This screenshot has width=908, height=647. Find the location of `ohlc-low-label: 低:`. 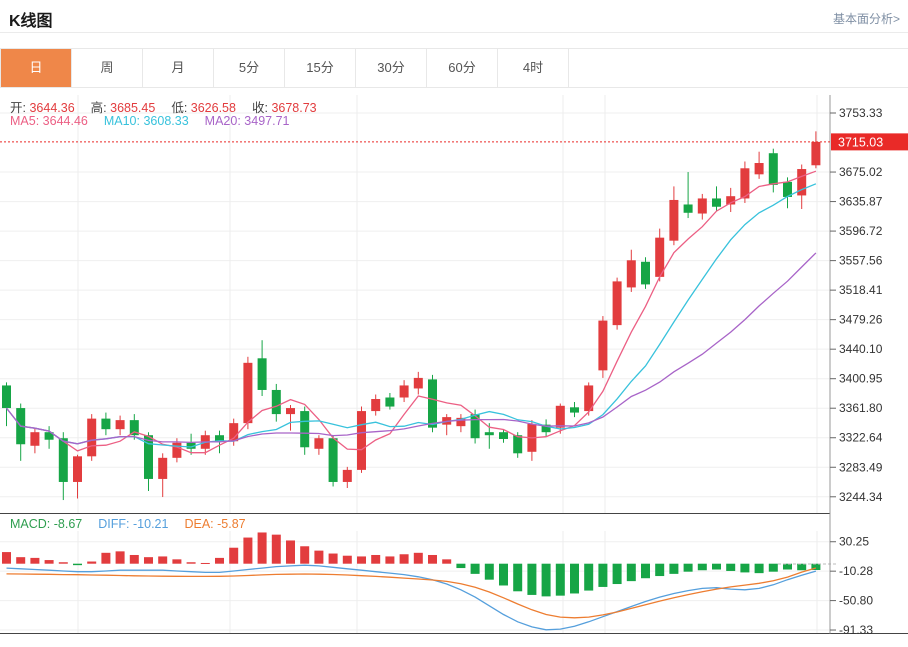

ohlc-low-label: 低: is located at coordinates (179, 108).